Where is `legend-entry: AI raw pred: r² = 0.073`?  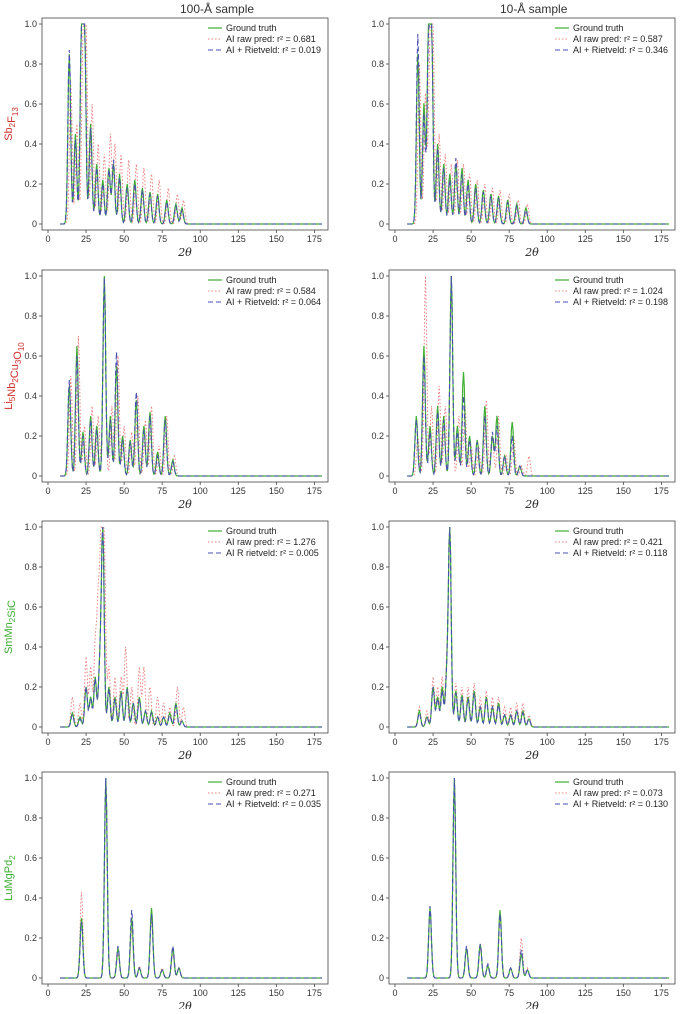 legend-entry: AI raw pred: r² = 0.073 is located at coordinates (618, 793).